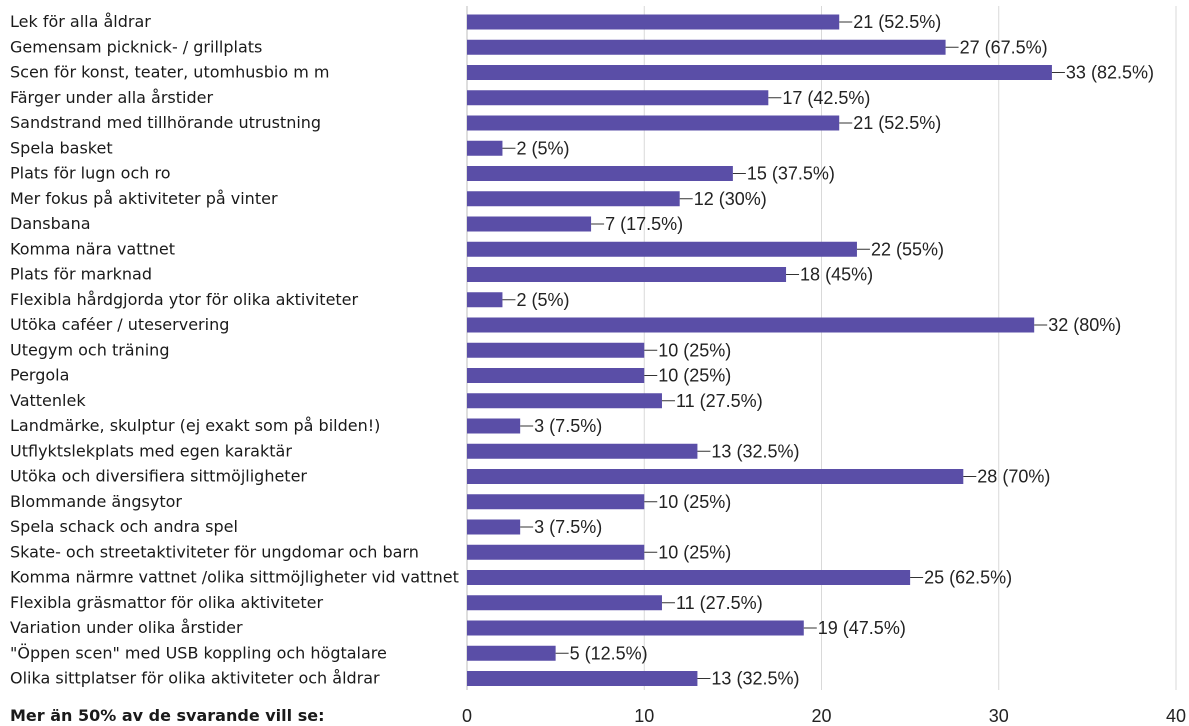 The height and width of the screenshot is (726, 1189). Describe the element at coordinates (39, 375) in the screenshot. I see `category-label: Pergola` at that location.